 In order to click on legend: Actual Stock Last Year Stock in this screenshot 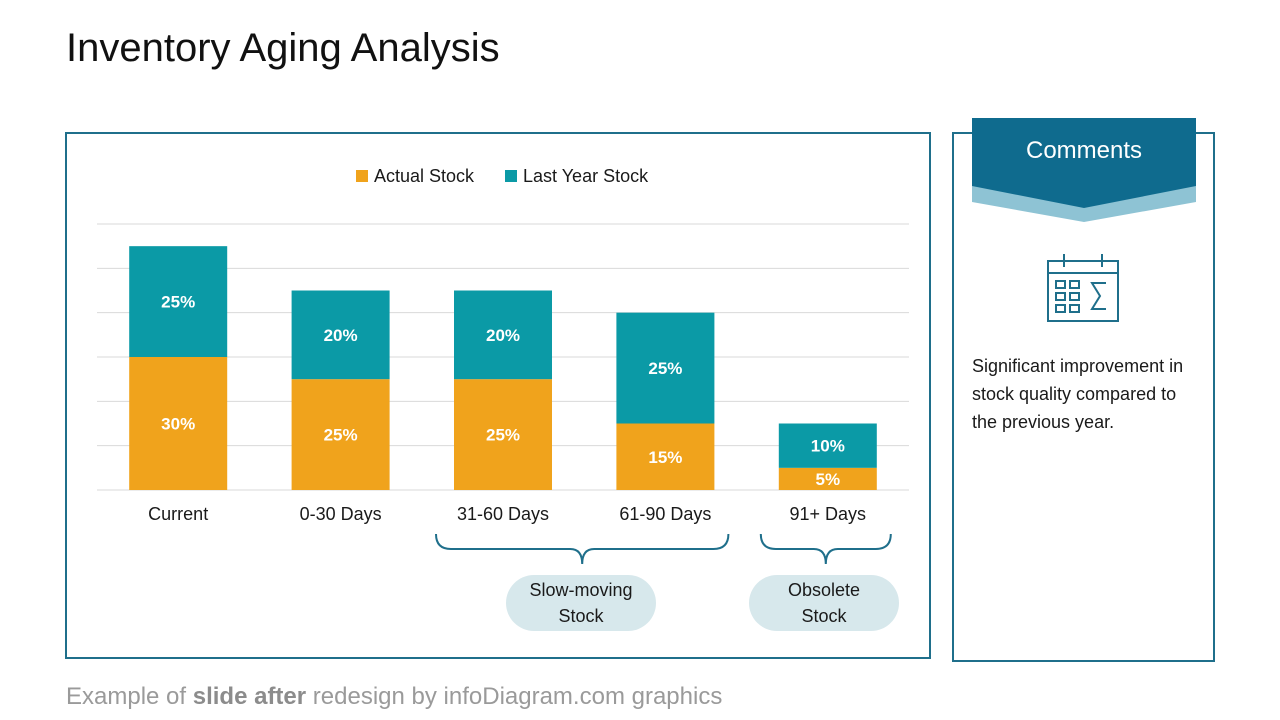, I will do `click(502, 176)`.